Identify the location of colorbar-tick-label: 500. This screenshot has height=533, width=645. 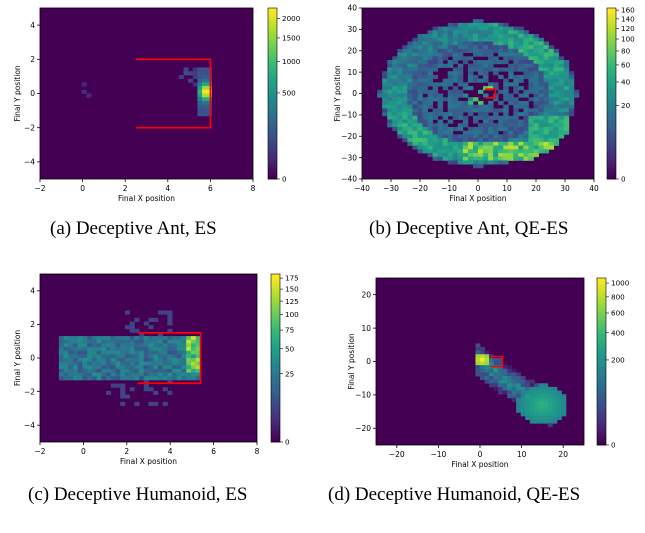
(289, 93).